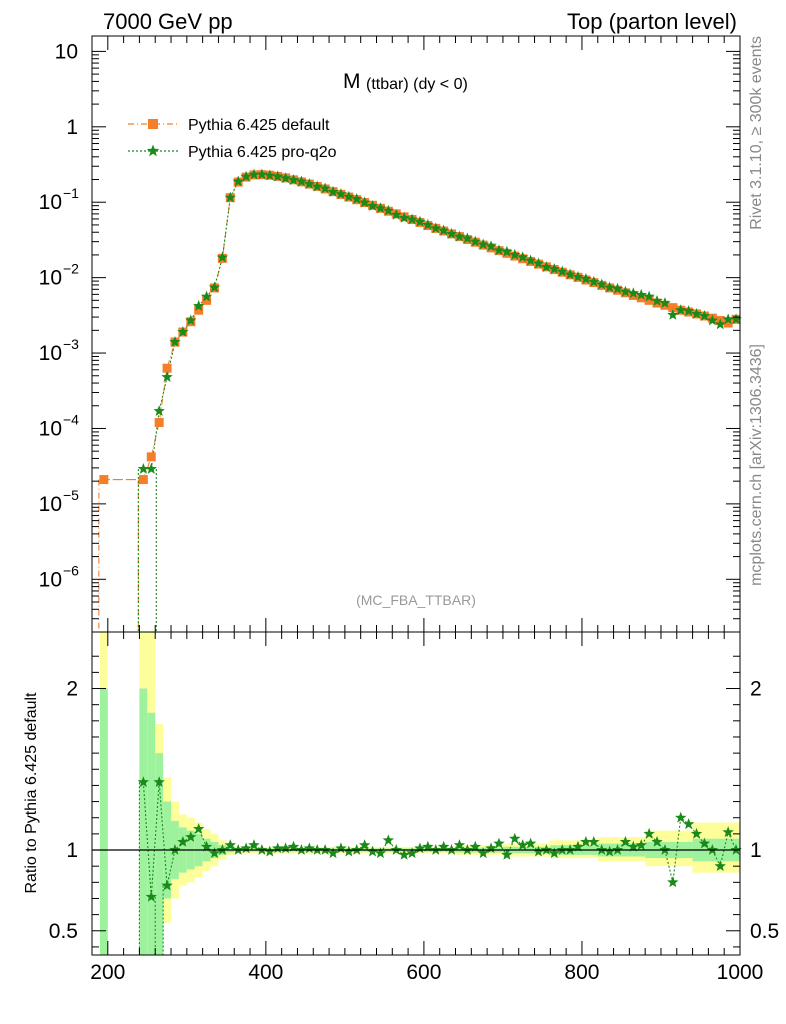 This screenshot has width=786, height=1024. I want to click on y-tick-exponent: −1, so click(71, 193).